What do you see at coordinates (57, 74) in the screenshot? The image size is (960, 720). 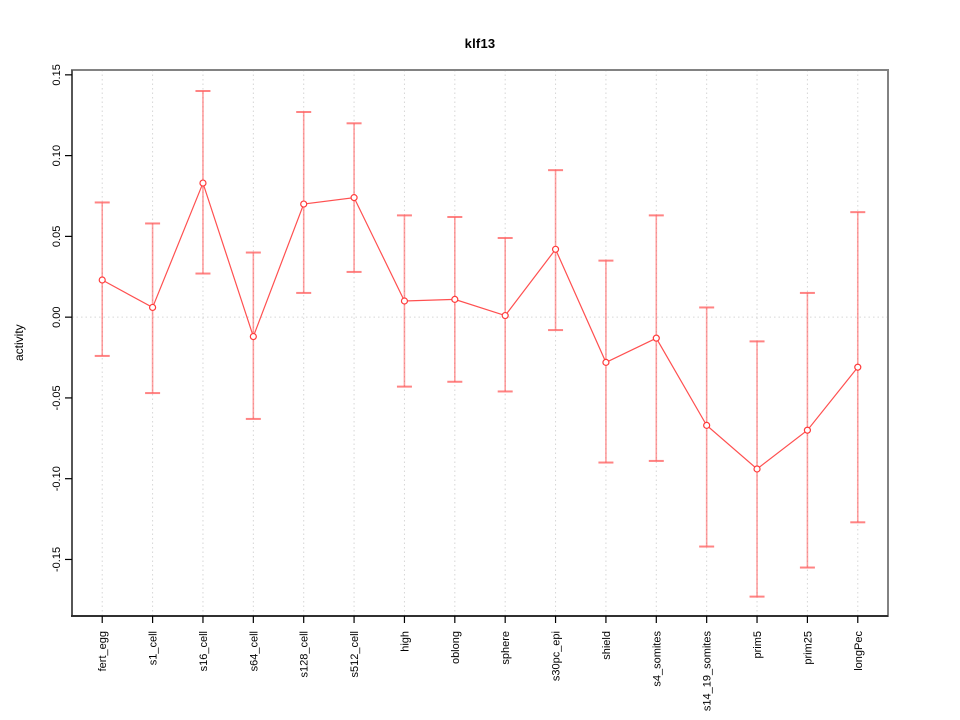 I see `y-tick-label: 0.15` at bounding box center [57, 74].